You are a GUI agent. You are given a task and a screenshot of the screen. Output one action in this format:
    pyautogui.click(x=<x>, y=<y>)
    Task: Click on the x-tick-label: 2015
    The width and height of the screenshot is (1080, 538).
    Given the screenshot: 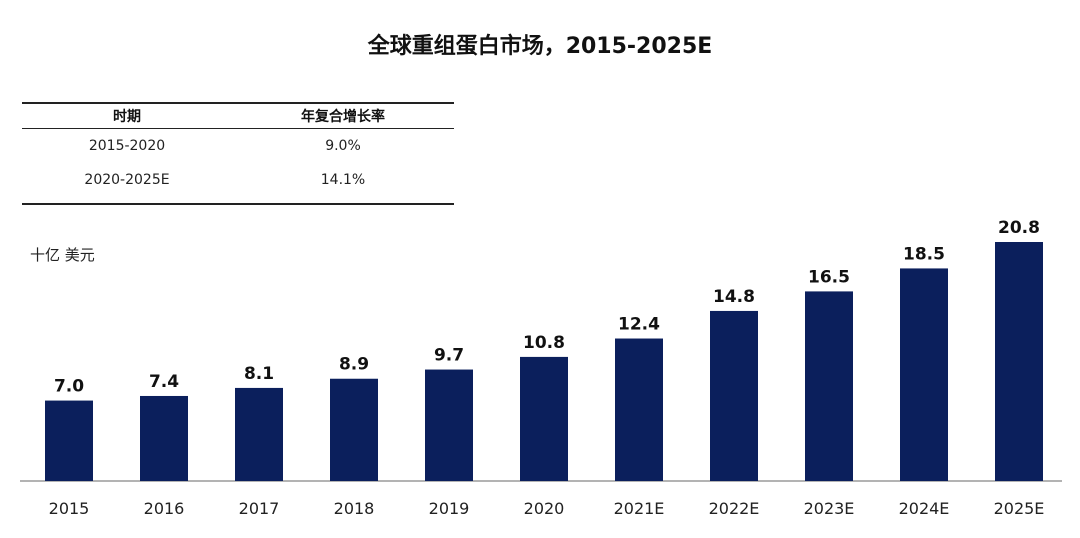 What is the action you would take?
    pyautogui.click(x=69, y=508)
    